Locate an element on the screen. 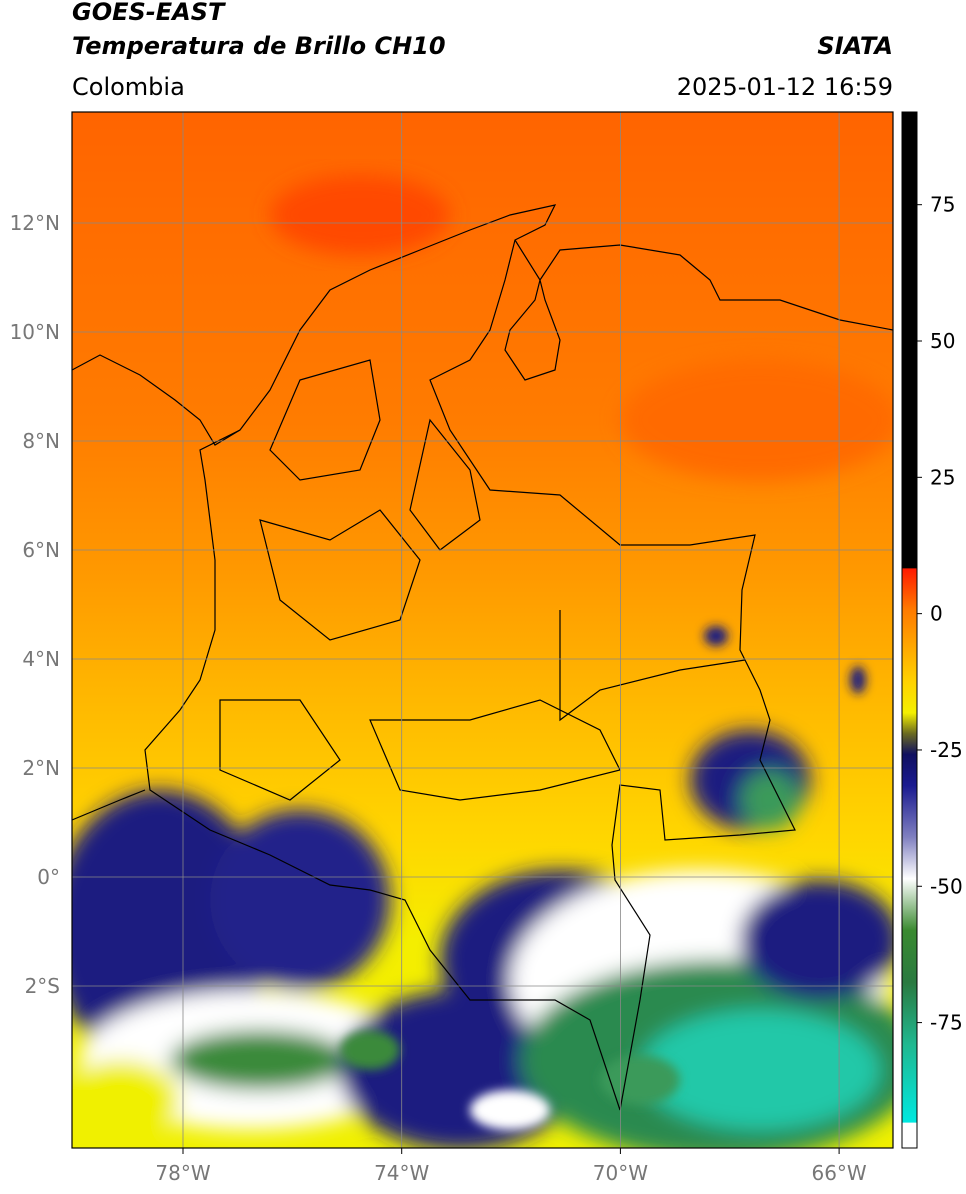  colorbar-tick-label: 75 is located at coordinates (942, 205).